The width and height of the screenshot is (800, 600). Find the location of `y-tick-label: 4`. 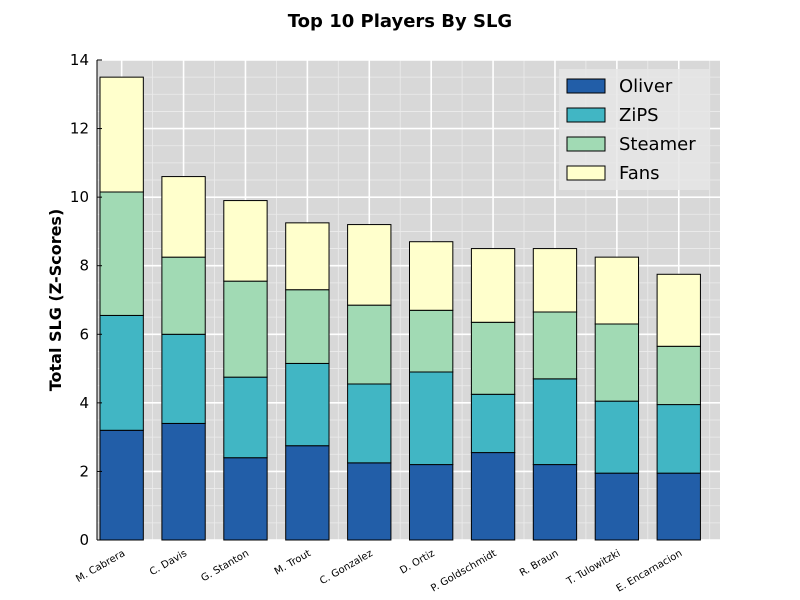

y-tick-label: 4 is located at coordinates (84, 403).